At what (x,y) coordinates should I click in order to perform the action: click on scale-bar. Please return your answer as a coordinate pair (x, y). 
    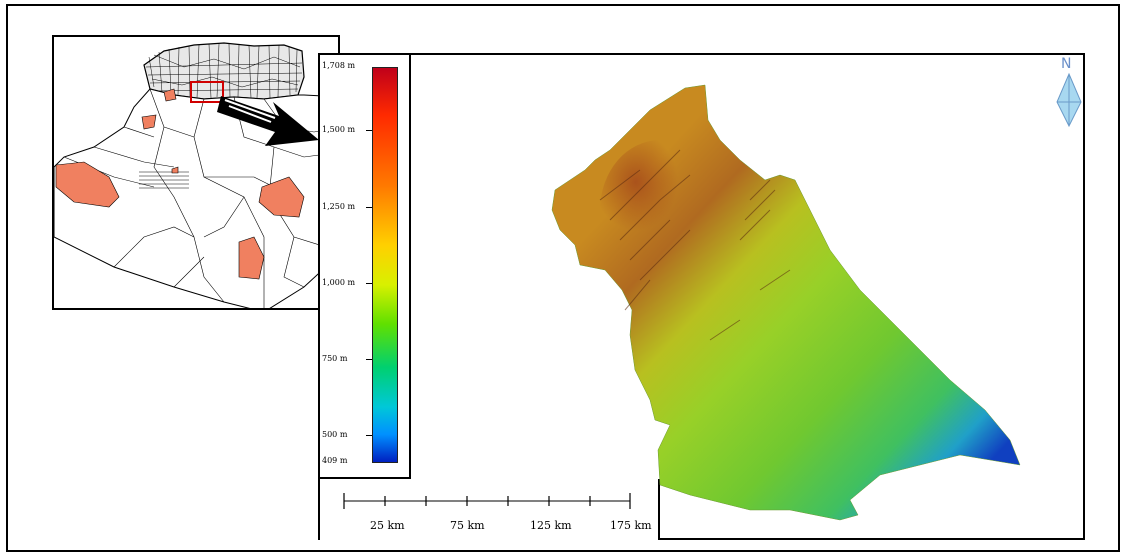
    Looking at the image, I should click on (487, 501).